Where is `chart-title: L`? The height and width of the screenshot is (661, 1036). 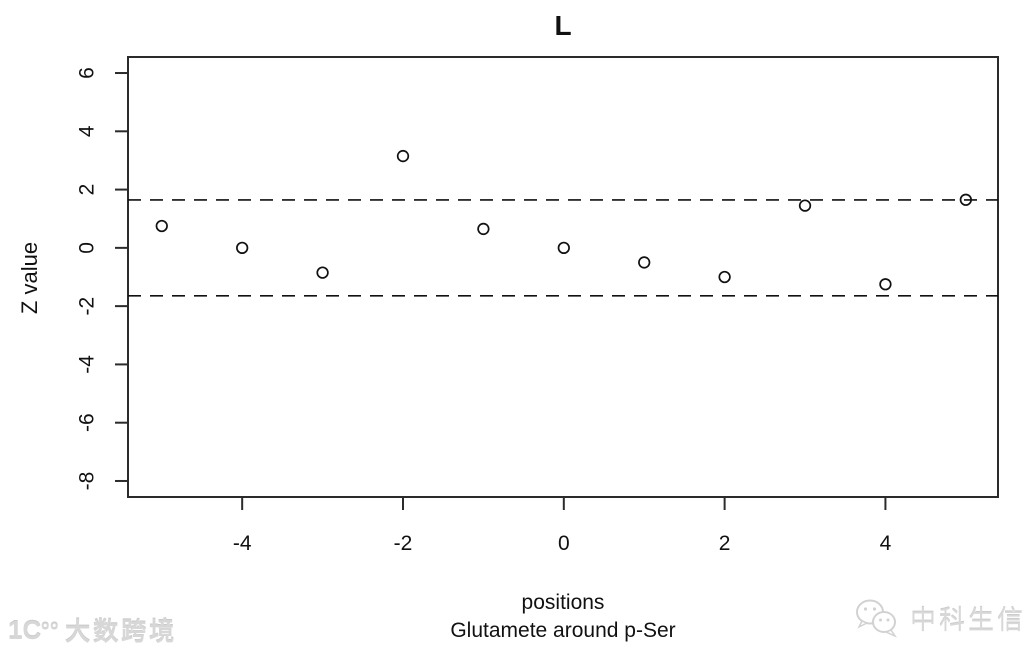
chart-title: L is located at coordinates (563, 25).